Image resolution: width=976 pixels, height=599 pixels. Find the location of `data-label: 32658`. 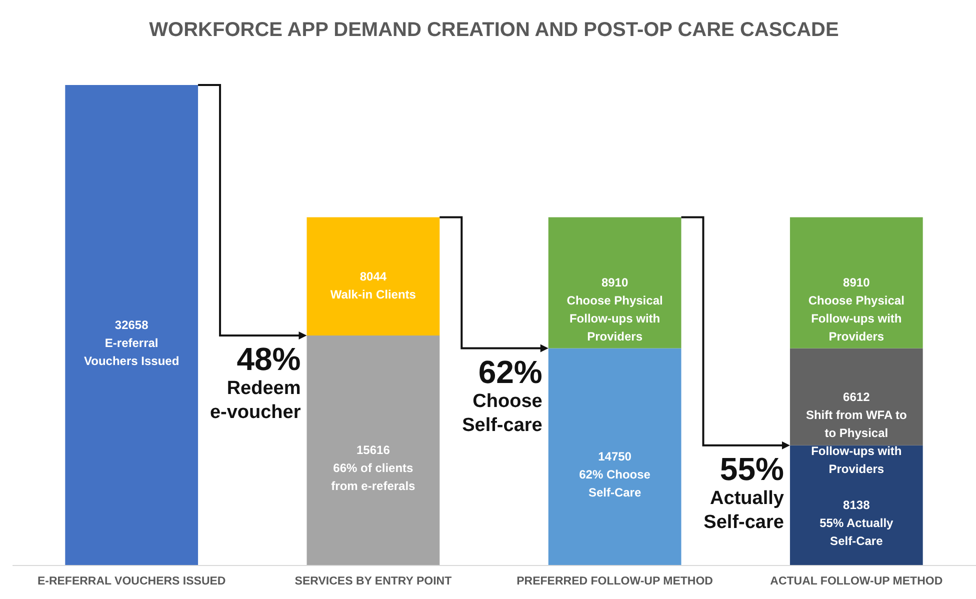

data-label: 32658 is located at coordinates (131, 325).